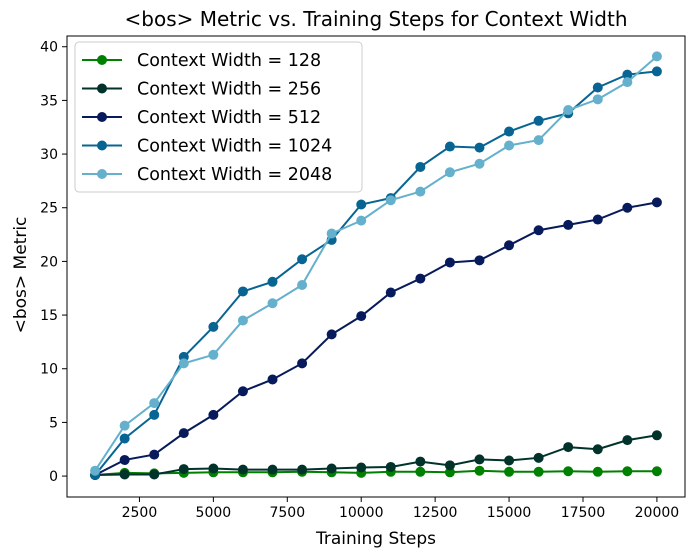 Image resolution: width=695 pixels, height=558 pixels. I want to click on y-tick-label: 35, so click(49, 101).